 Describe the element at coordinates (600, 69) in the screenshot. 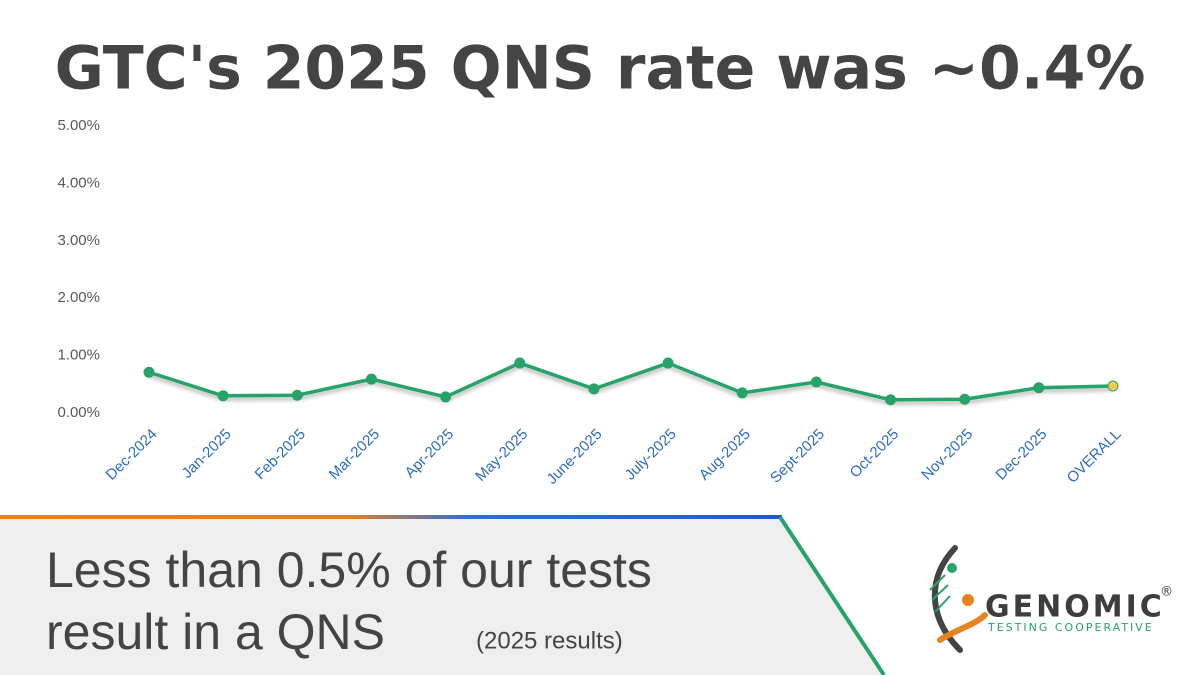

I see `chart-title: GTC's 2025 QNS rate was ~0.4%` at that location.